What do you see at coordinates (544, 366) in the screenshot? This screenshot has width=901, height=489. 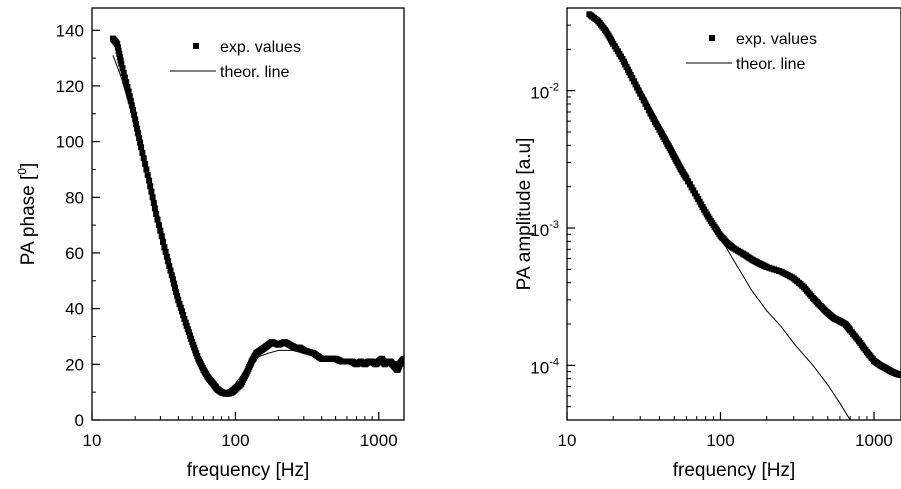 I see `amplitude-y-tick-label: 10⁻⁴` at bounding box center [544, 366].